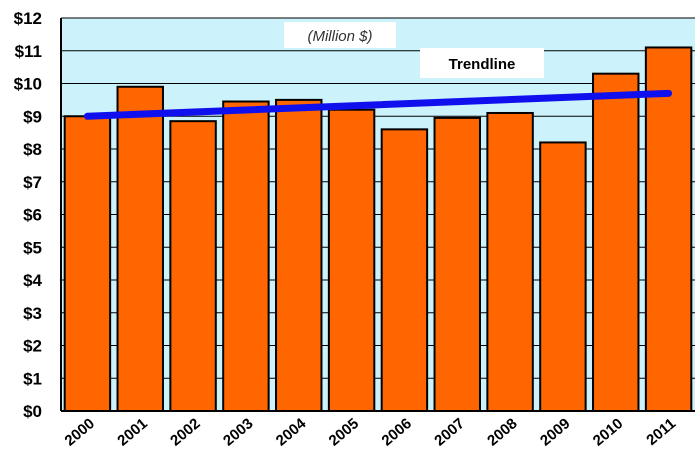  Describe the element at coordinates (28, 84) in the screenshot. I see `y-tick-label: $10` at that location.